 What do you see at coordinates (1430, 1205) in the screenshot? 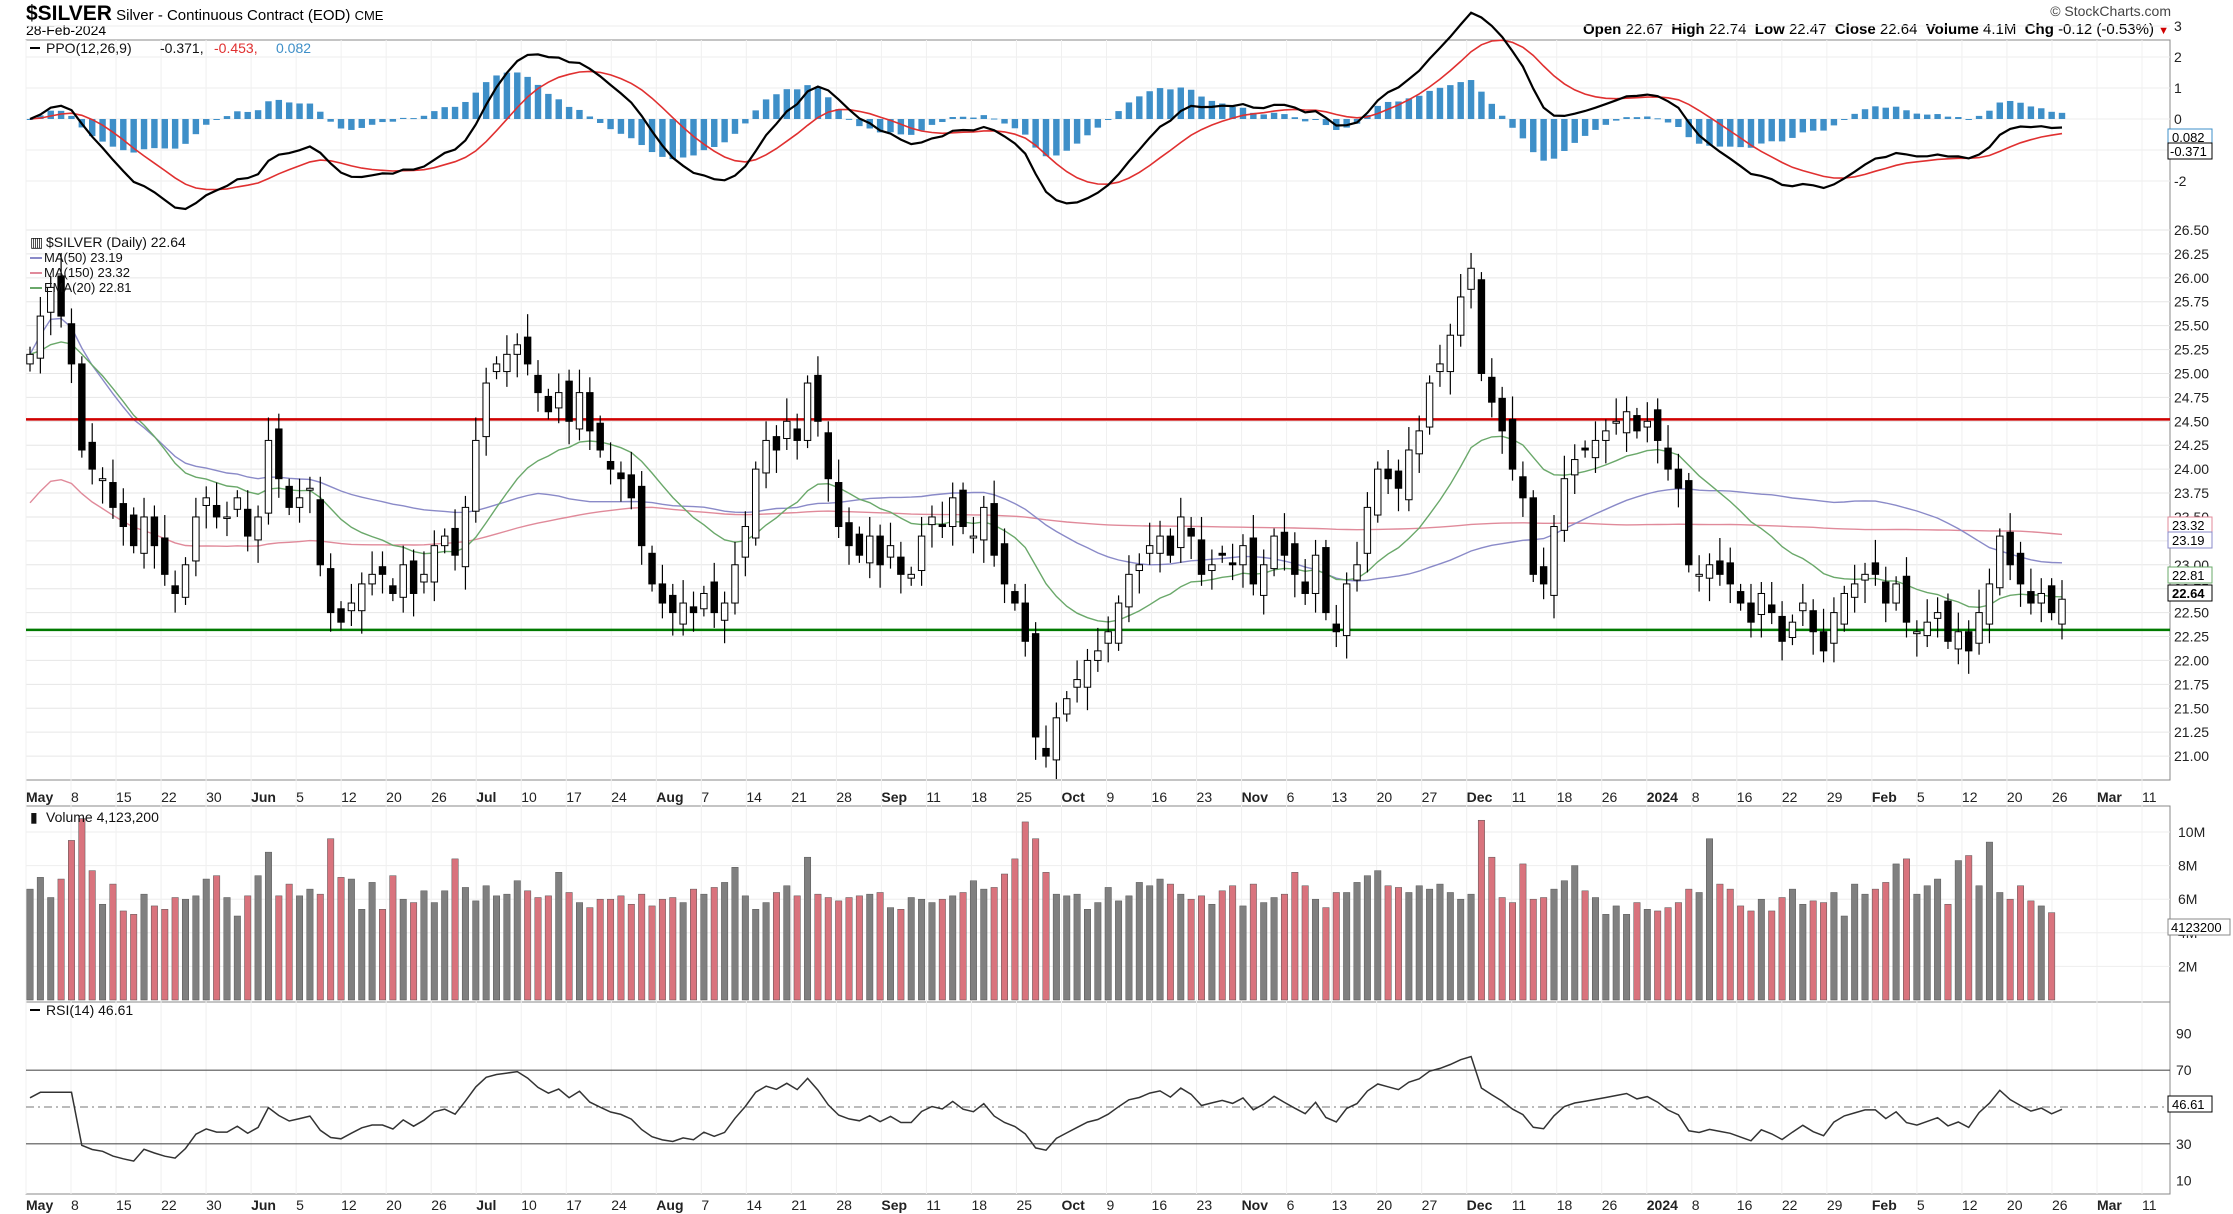
I see `rsi-x-axis-label: 27` at bounding box center [1430, 1205].